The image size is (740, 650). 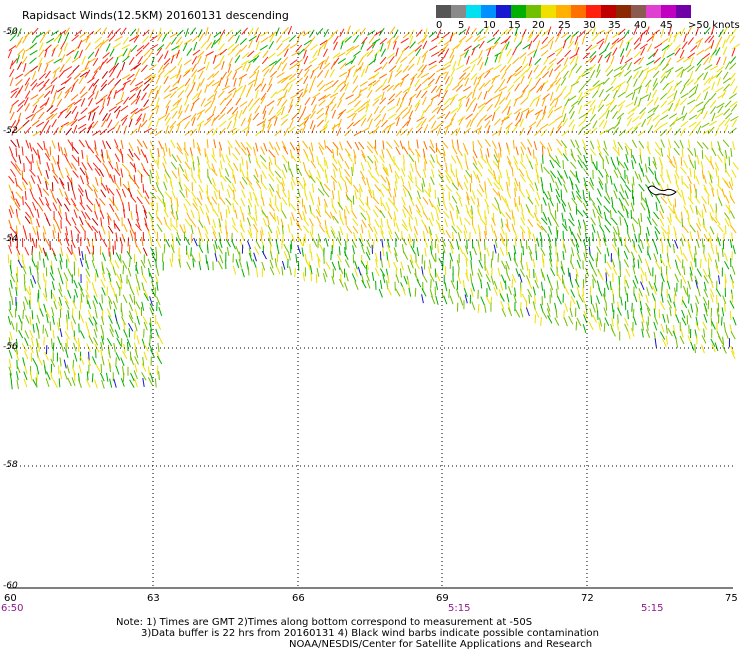 What do you see at coordinates (638, 11) in the screenshot?
I see `colorbar-swatch` at bounding box center [638, 11].